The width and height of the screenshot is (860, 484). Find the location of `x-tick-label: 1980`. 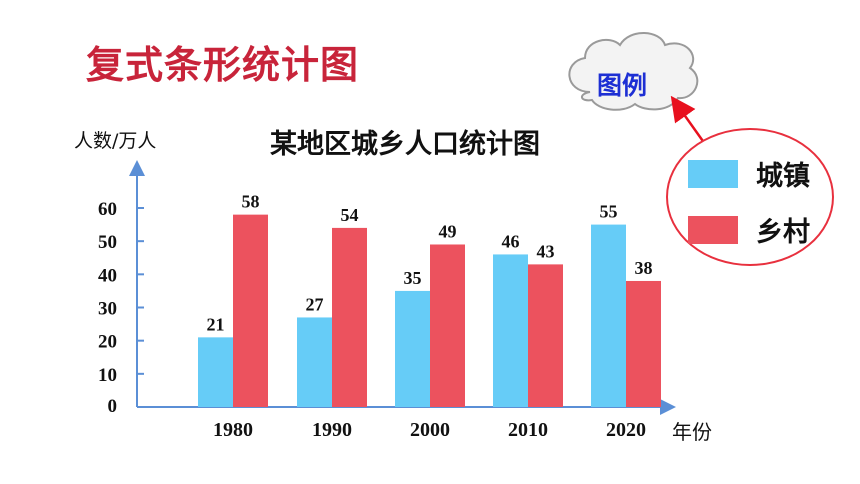

x-tick-label: 1980 is located at coordinates (233, 430).